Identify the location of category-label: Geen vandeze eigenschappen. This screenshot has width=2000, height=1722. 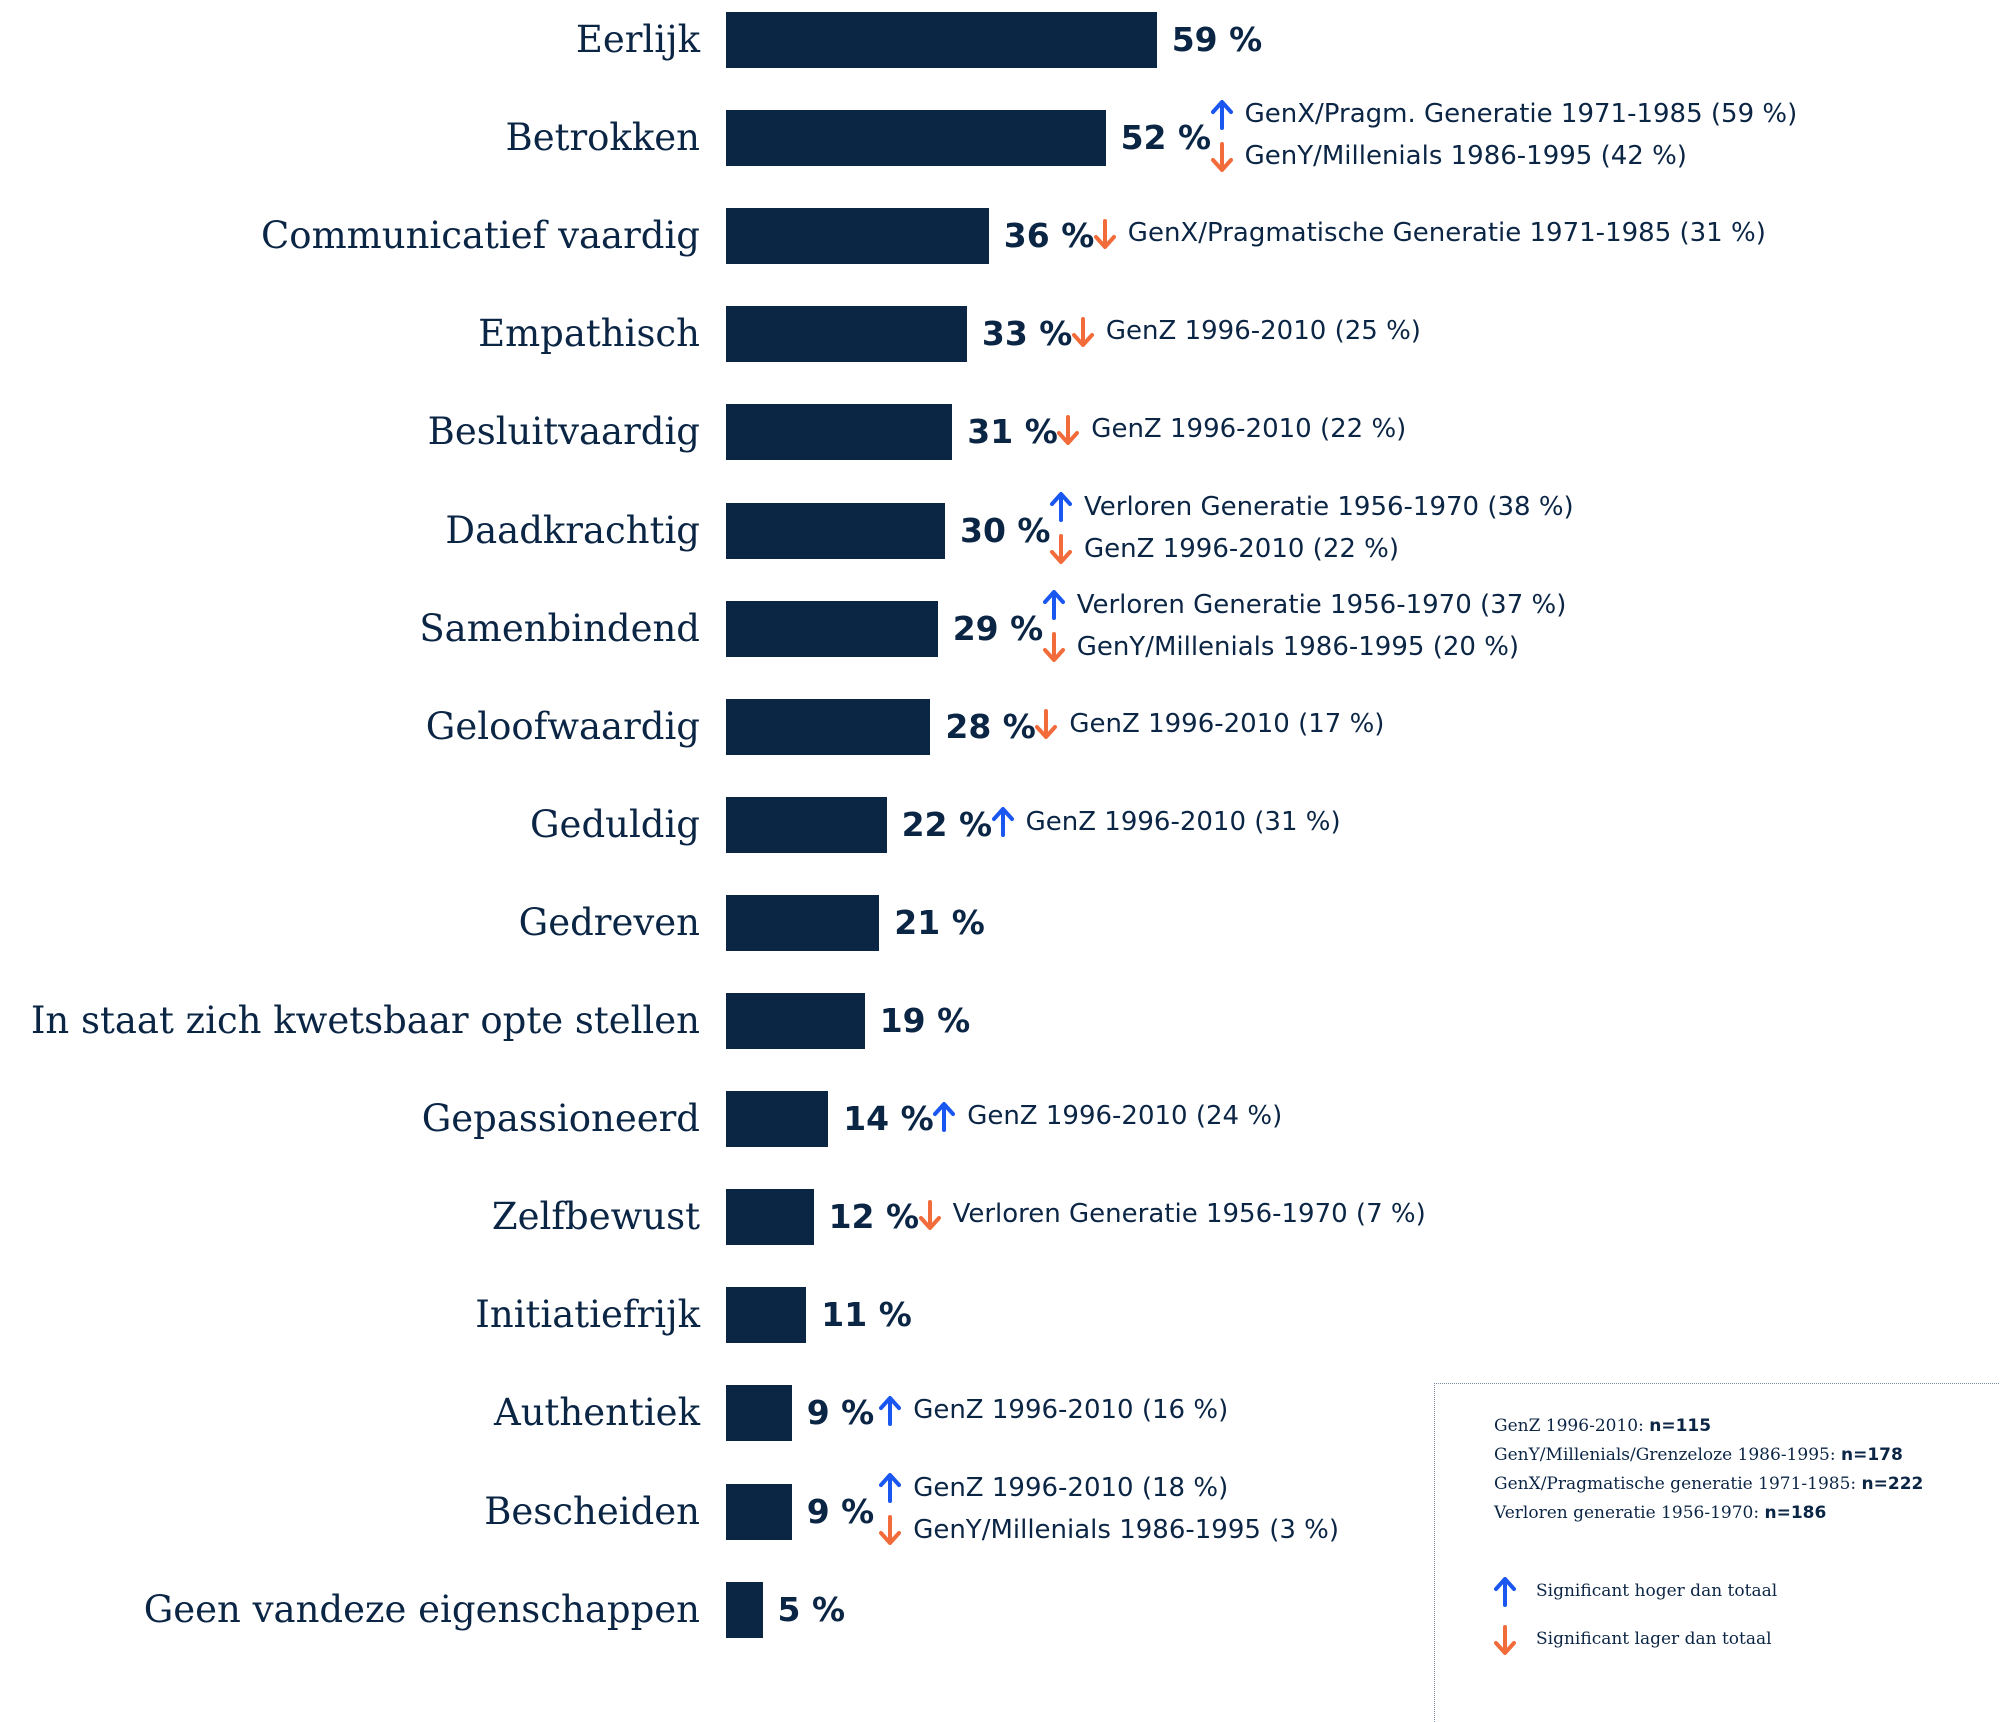
(421, 1609).